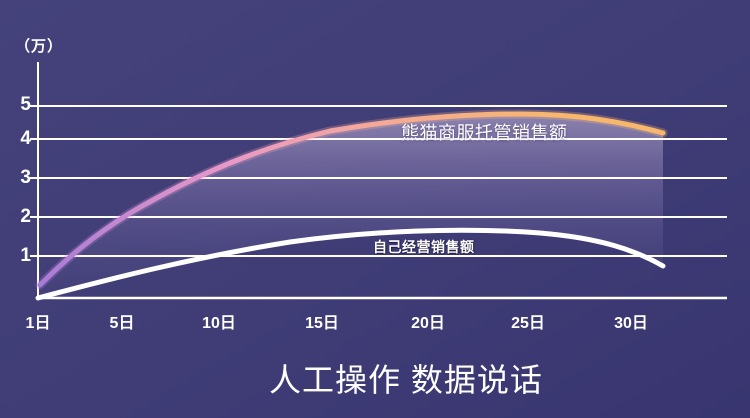 This screenshot has width=750, height=418. What do you see at coordinates (406, 380) in the screenshot?
I see `footer-caption: 人工操作 数据说话` at bounding box center [406, 380].